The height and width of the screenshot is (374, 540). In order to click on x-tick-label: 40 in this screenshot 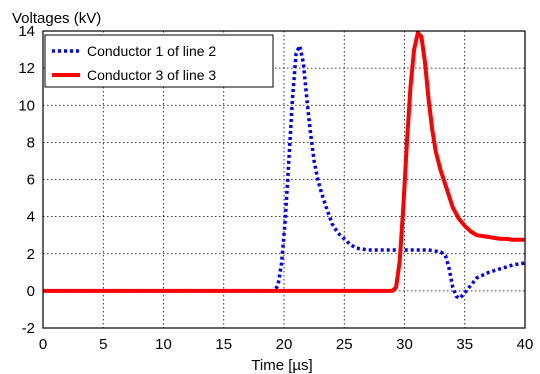, I will do `click(525, 344)`.